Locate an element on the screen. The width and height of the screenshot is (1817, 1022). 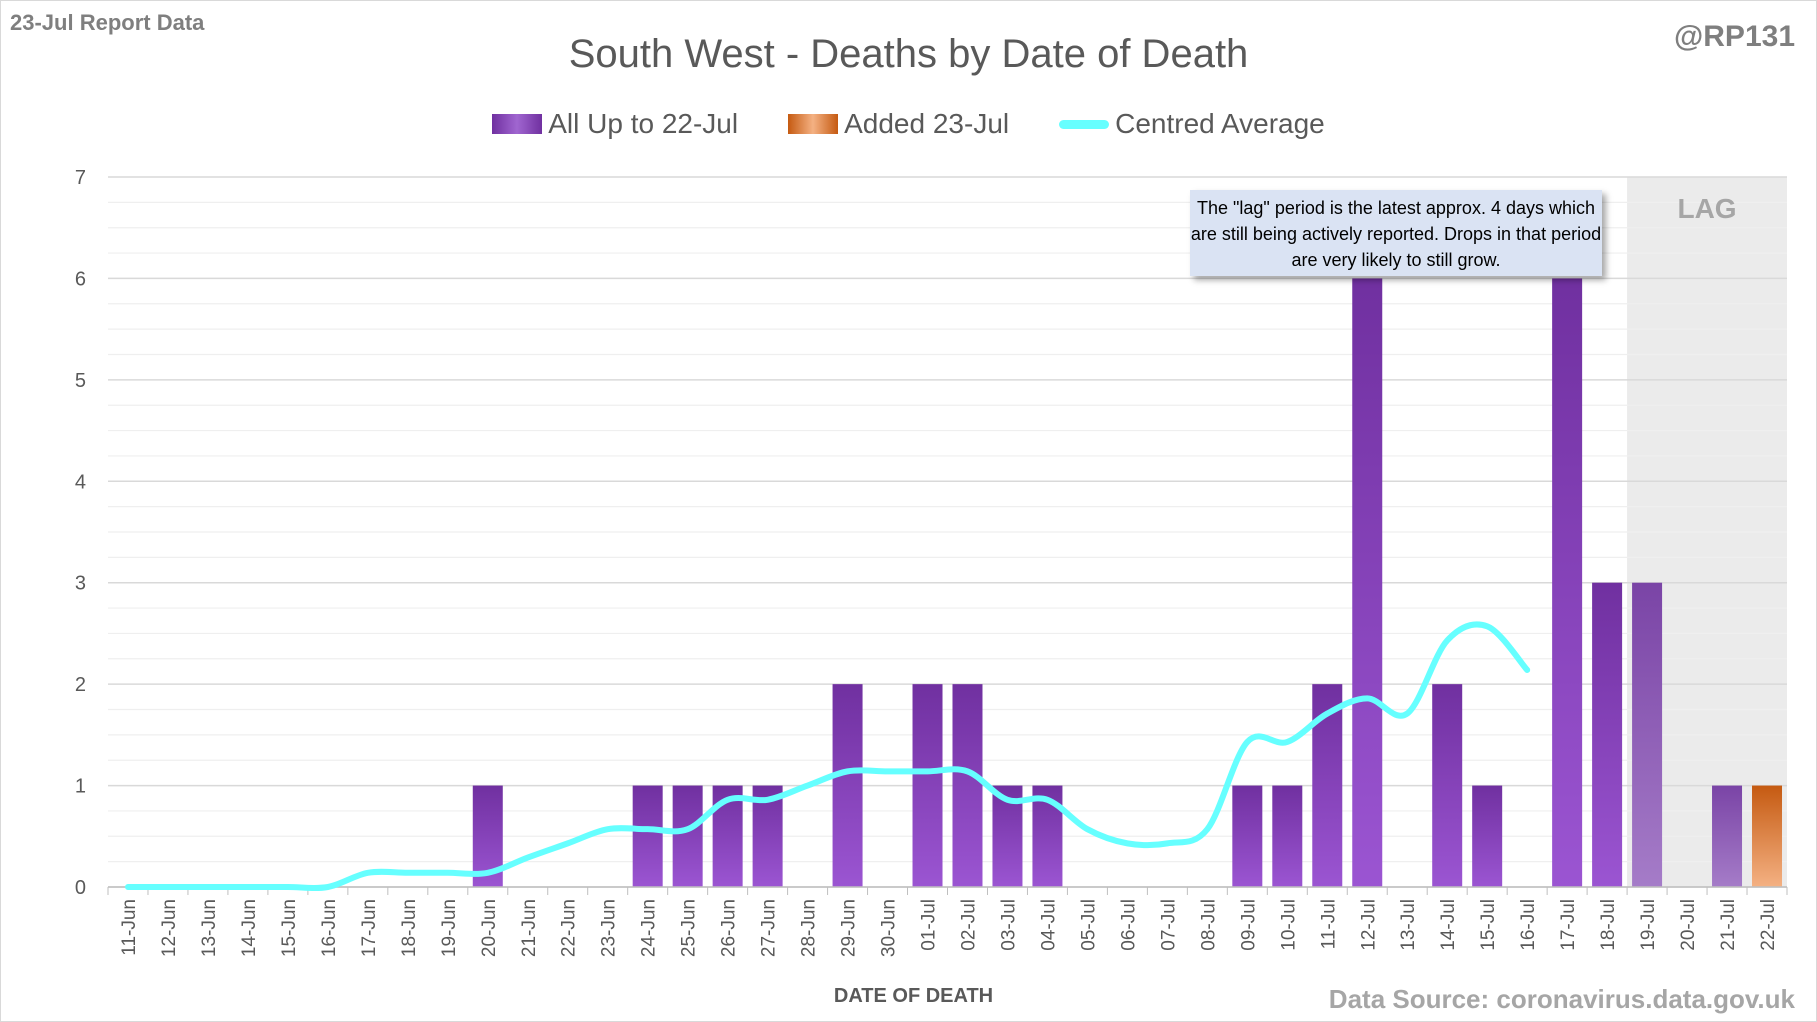
legend-label: Centred Average is located at coordinates (1220, 123).